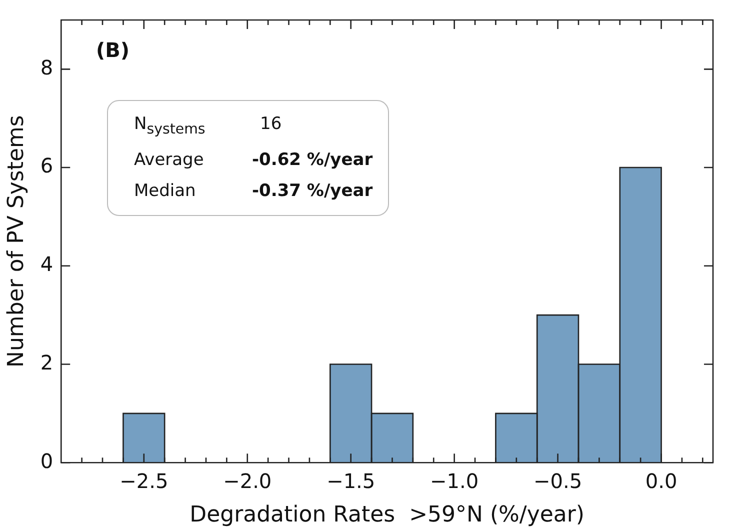 This screenshot has width=733, height=529. What do you see at coordinates (558, 480) in the screenshot?
I see `x-tick-label: −0.5` at bounding box center [558, 480].